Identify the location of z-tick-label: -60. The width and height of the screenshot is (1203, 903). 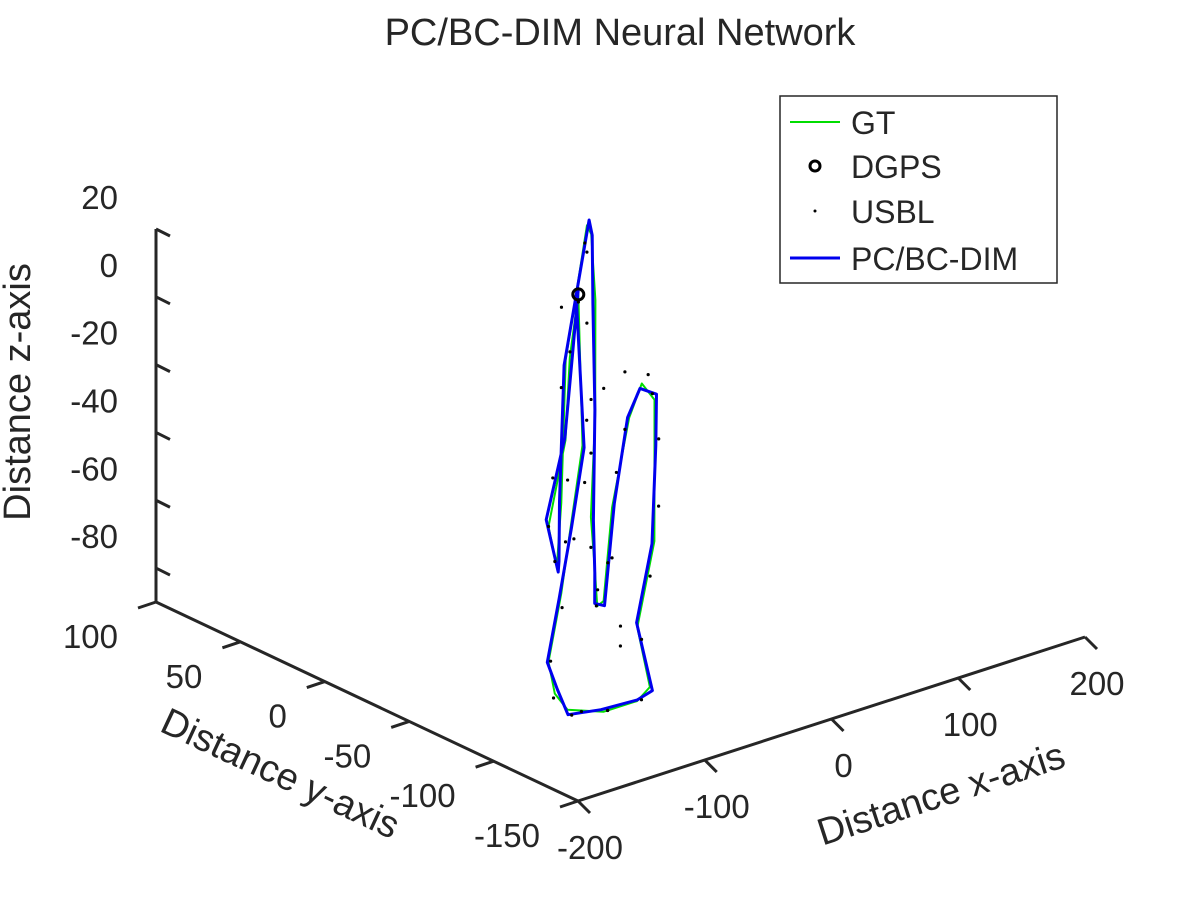
(94, 468).